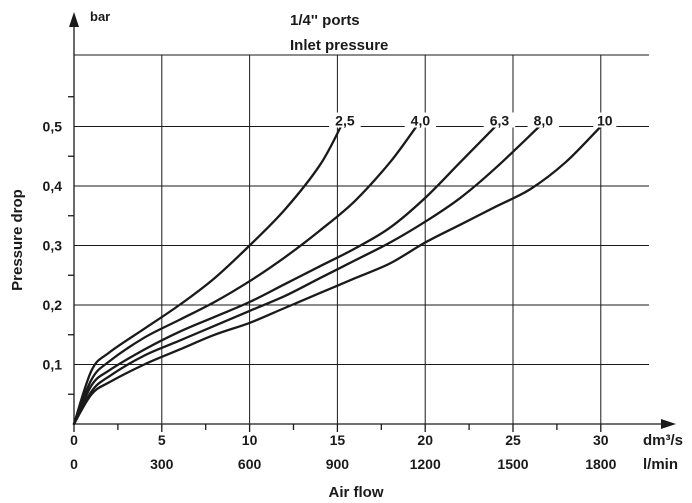 This screenshot has width=692, height=503. I want to click on x-tick-label-secondary: 0, so click(74, 464).